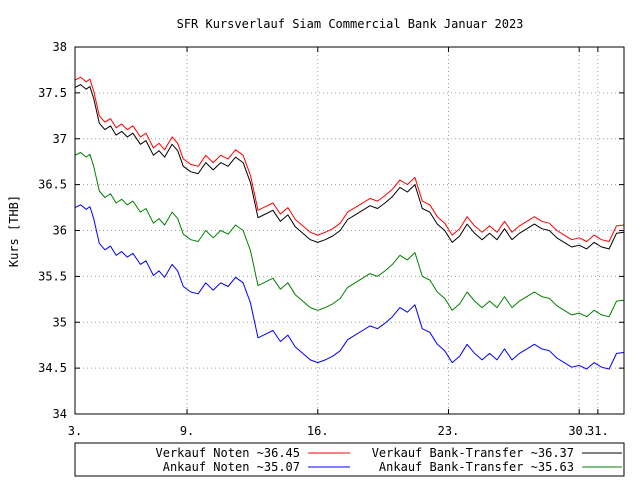 The height and width of the screenshot is (480, 640). What do you see at coordinates (60, 139) in the screenshot?
I see `y-tick-label: 37` at bounding box center [60, 139].